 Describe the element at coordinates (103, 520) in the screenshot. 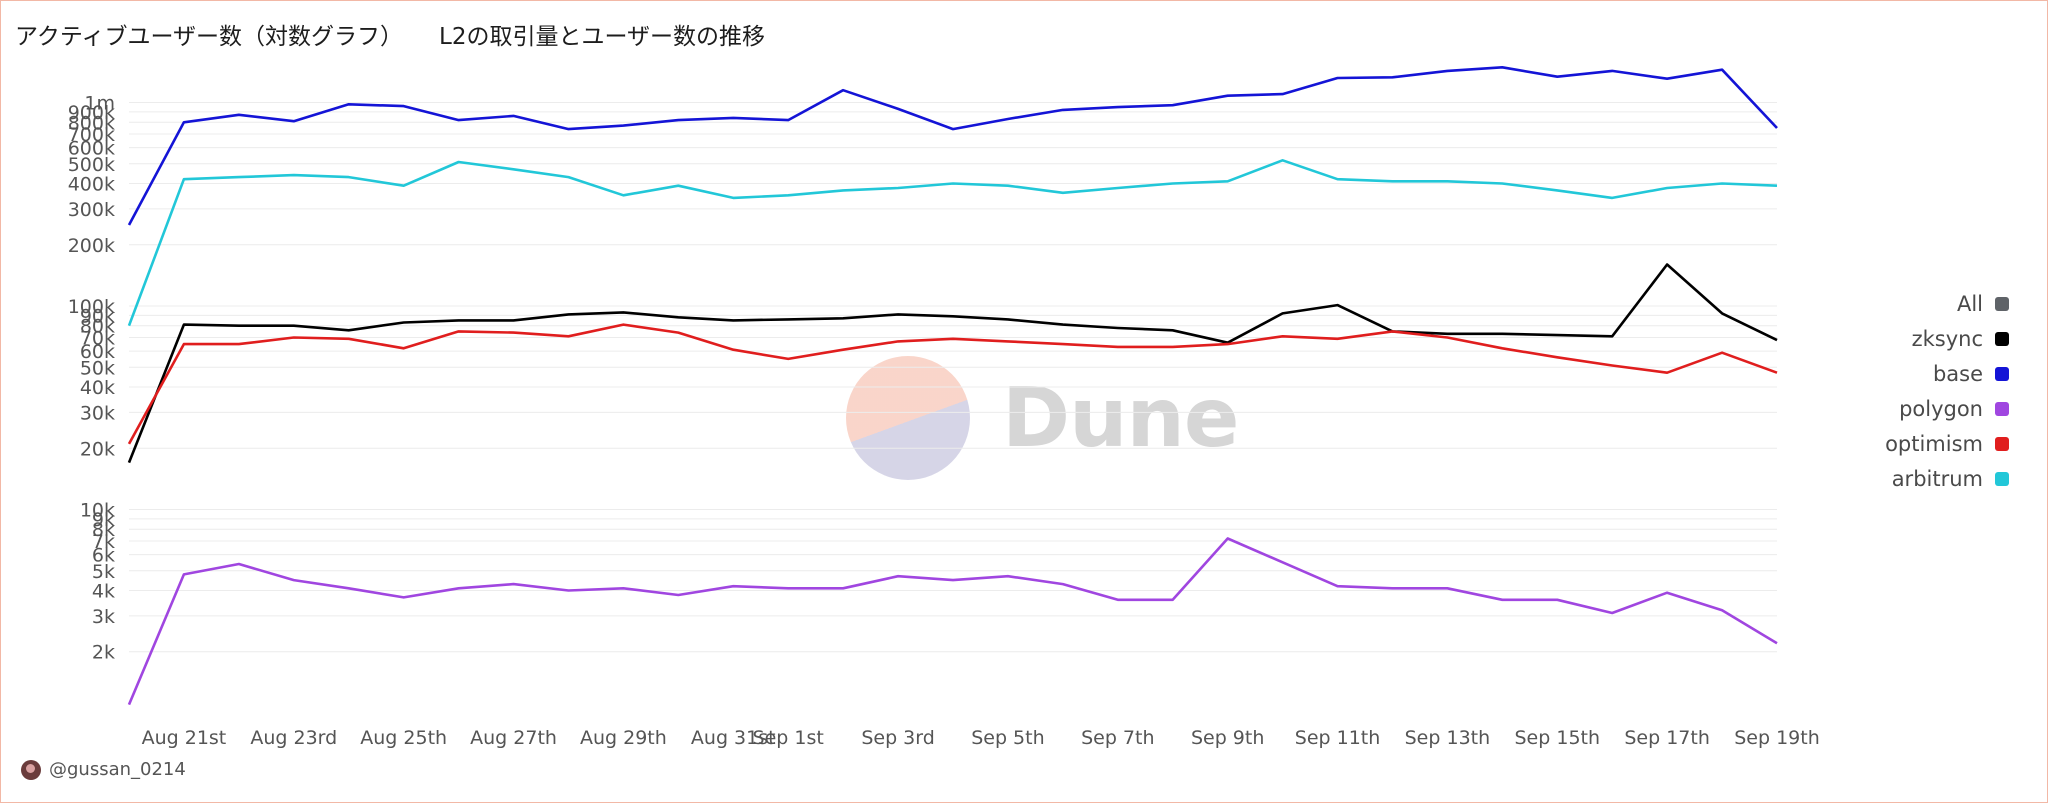

I see `y-tick-label: 9k` at that location.